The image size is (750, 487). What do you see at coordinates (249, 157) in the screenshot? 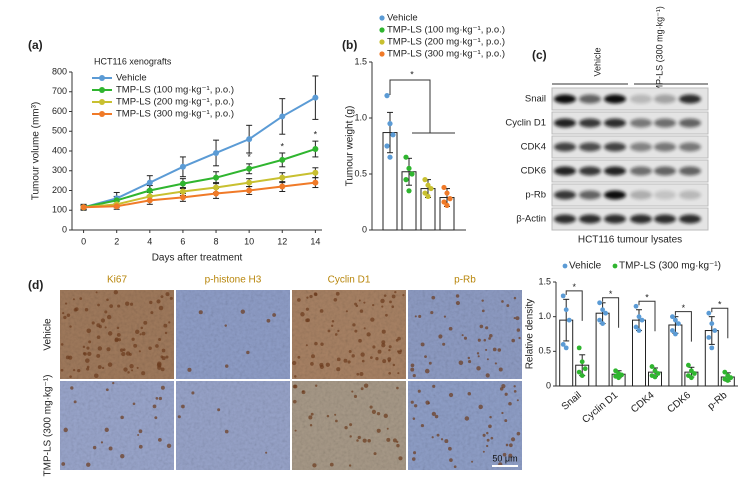
I see `significance-mark: *` at bounding box center [249, 157].